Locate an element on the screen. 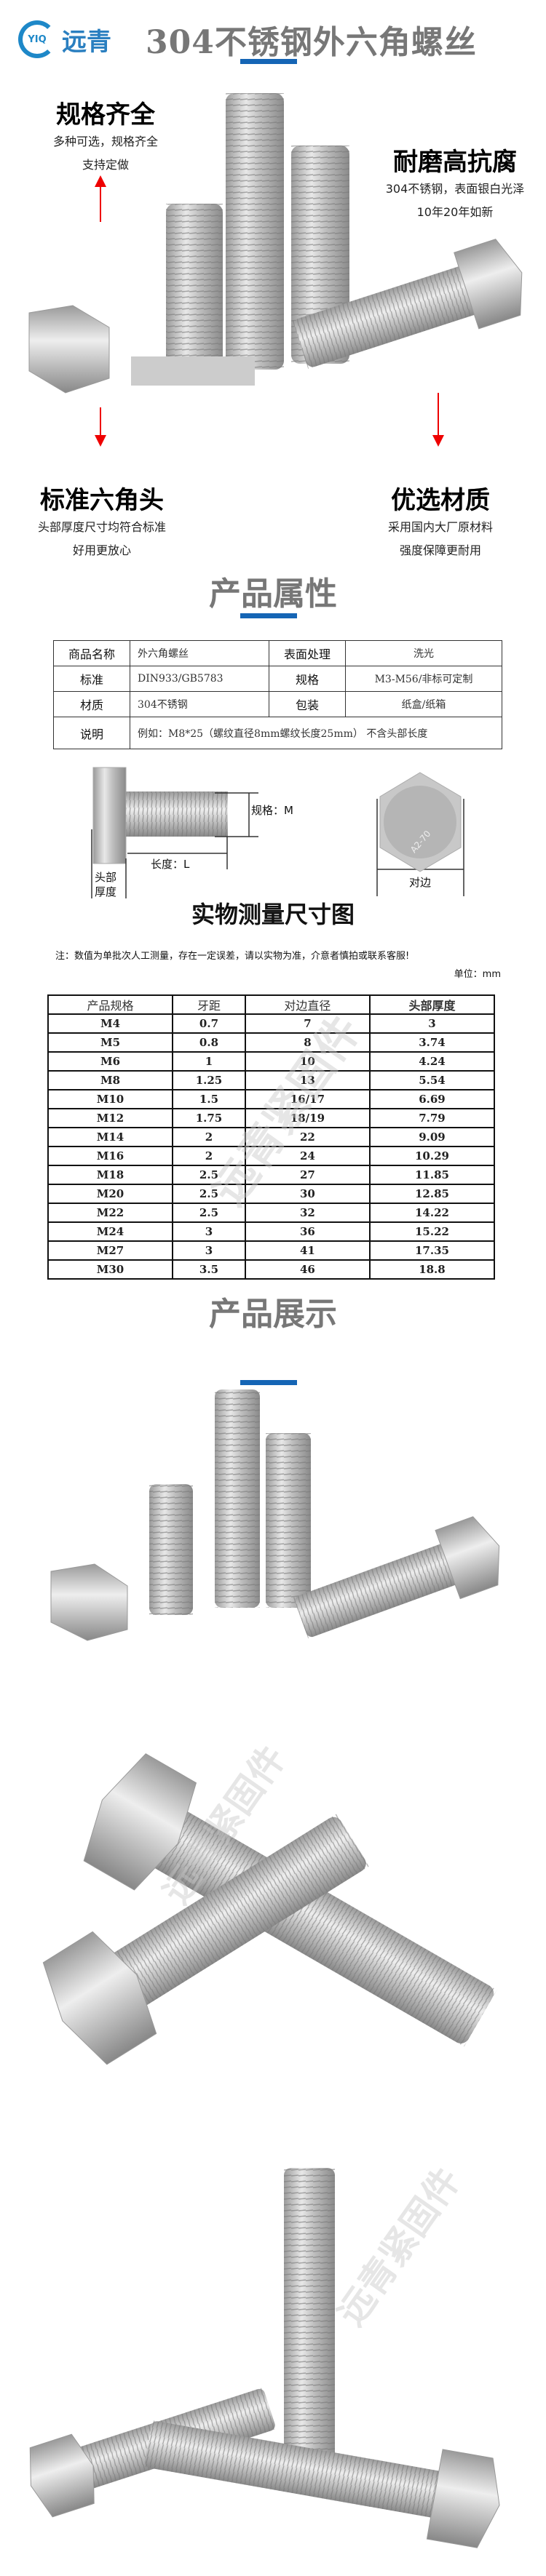 Image resolution: width=546 pixels, height=2576 pixels. cell: 12.85 is located at coordinates (432, 1194).